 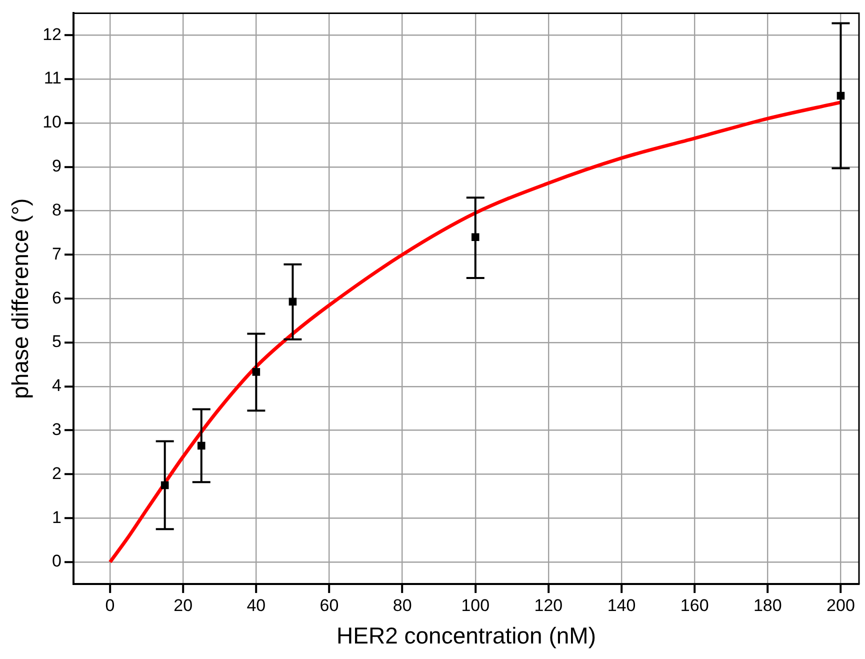 What do you see at coordinates (694, 605) in the screenshot?
I see `x-tick-label: 160` at bounding box center [694, 605].